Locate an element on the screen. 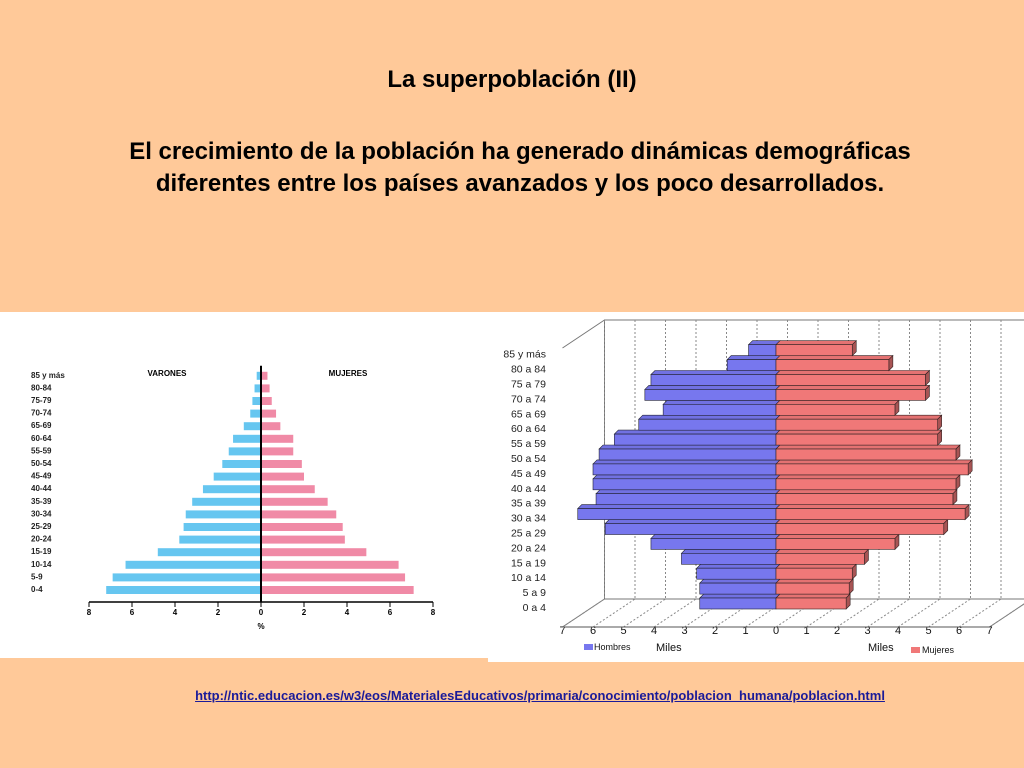 The width and height of the screenshot is (1024, 768). x-tick-label-left: 2 is located at coordinates (304, 612).